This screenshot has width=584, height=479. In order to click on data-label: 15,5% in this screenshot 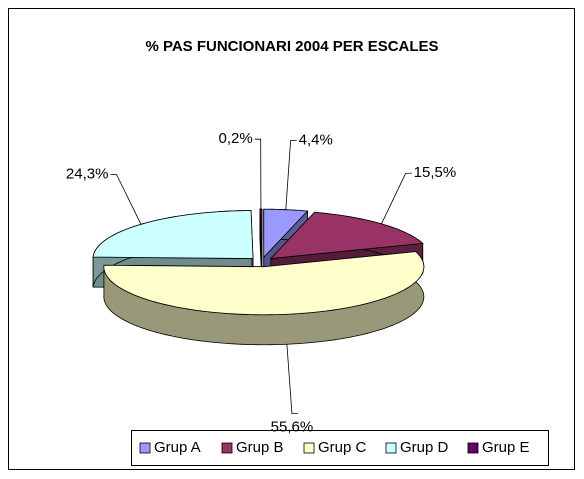, I will do `click(435, 172)`.